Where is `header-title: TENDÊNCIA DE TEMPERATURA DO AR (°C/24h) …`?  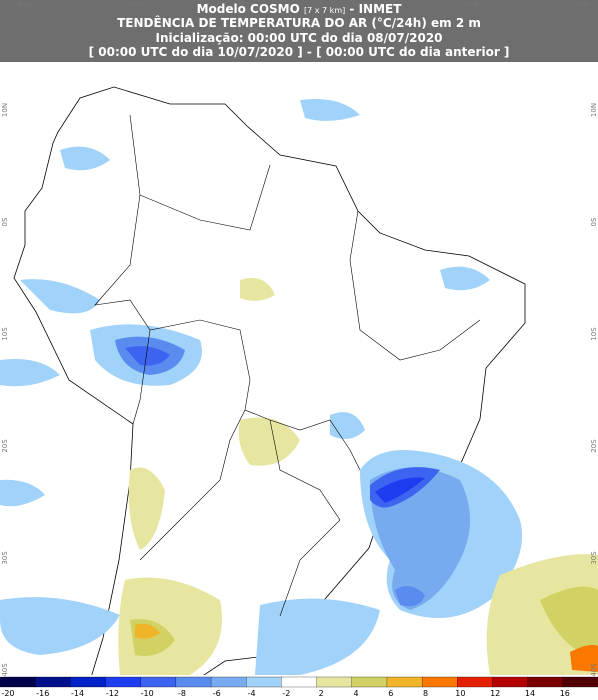 header-title: TENDÊNCIA DE TEMPERATURA DO AR (°C/24h) … is located at coordinates (299, 22).